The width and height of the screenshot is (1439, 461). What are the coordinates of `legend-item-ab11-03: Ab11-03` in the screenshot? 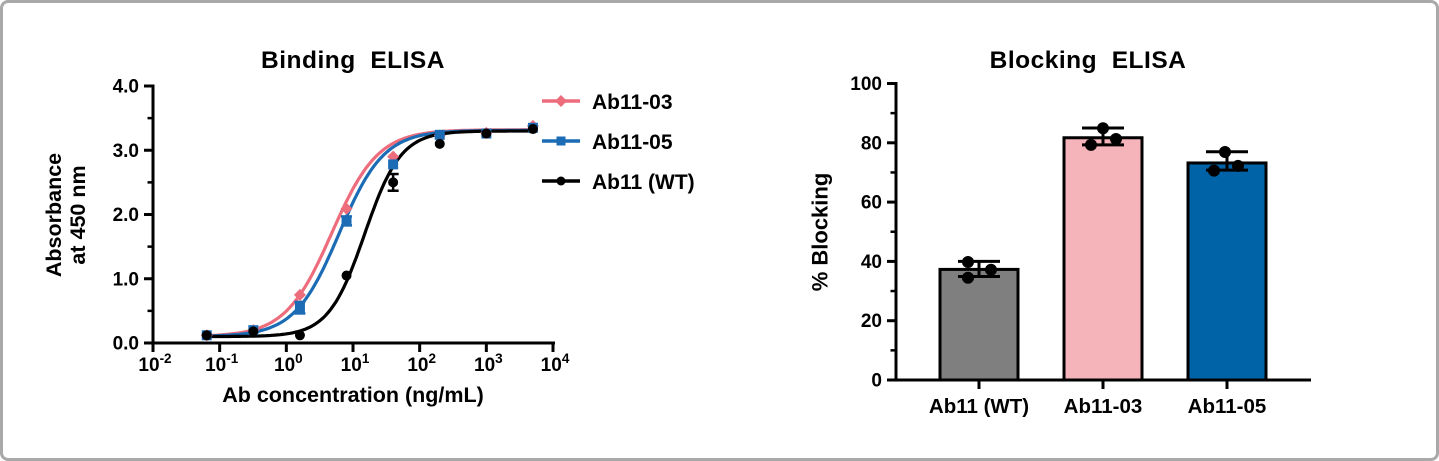 It's located at (618, 103).